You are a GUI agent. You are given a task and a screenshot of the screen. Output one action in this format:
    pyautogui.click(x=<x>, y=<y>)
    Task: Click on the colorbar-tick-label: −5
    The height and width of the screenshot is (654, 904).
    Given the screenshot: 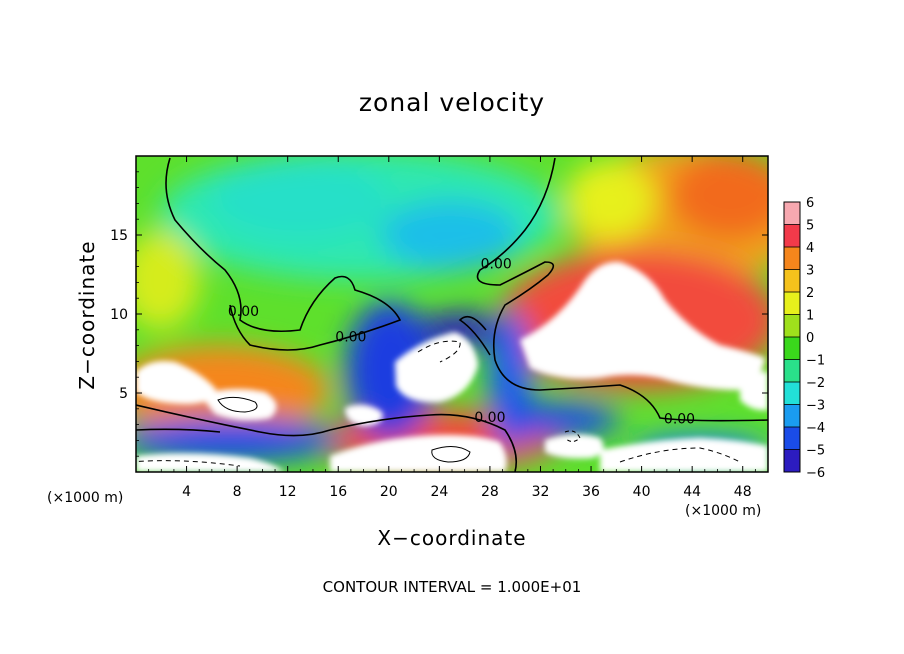 What is the action you would take?
    pyautogui.click(x=815, y=451)
    